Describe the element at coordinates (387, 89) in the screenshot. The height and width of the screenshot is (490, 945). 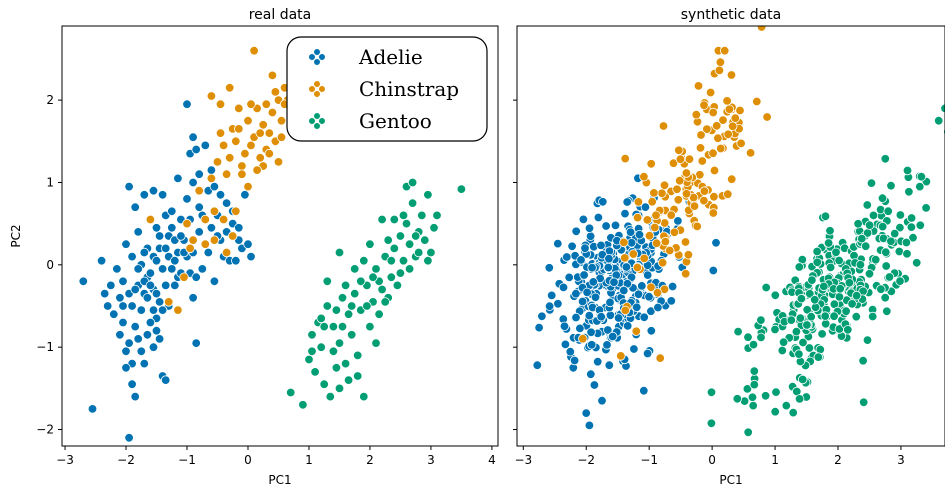
I see `legend-box` at that location.